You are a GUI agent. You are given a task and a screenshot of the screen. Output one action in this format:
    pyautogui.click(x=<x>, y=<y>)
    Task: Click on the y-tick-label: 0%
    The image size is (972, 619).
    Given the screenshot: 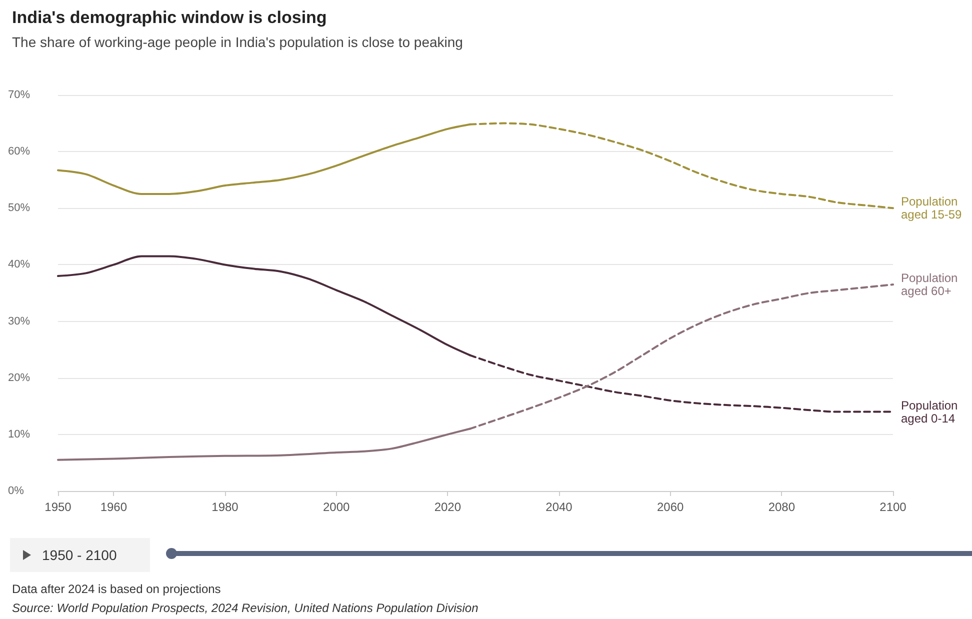 What is the action you would take?
    pyautogui.click(x=16, y=491)
    